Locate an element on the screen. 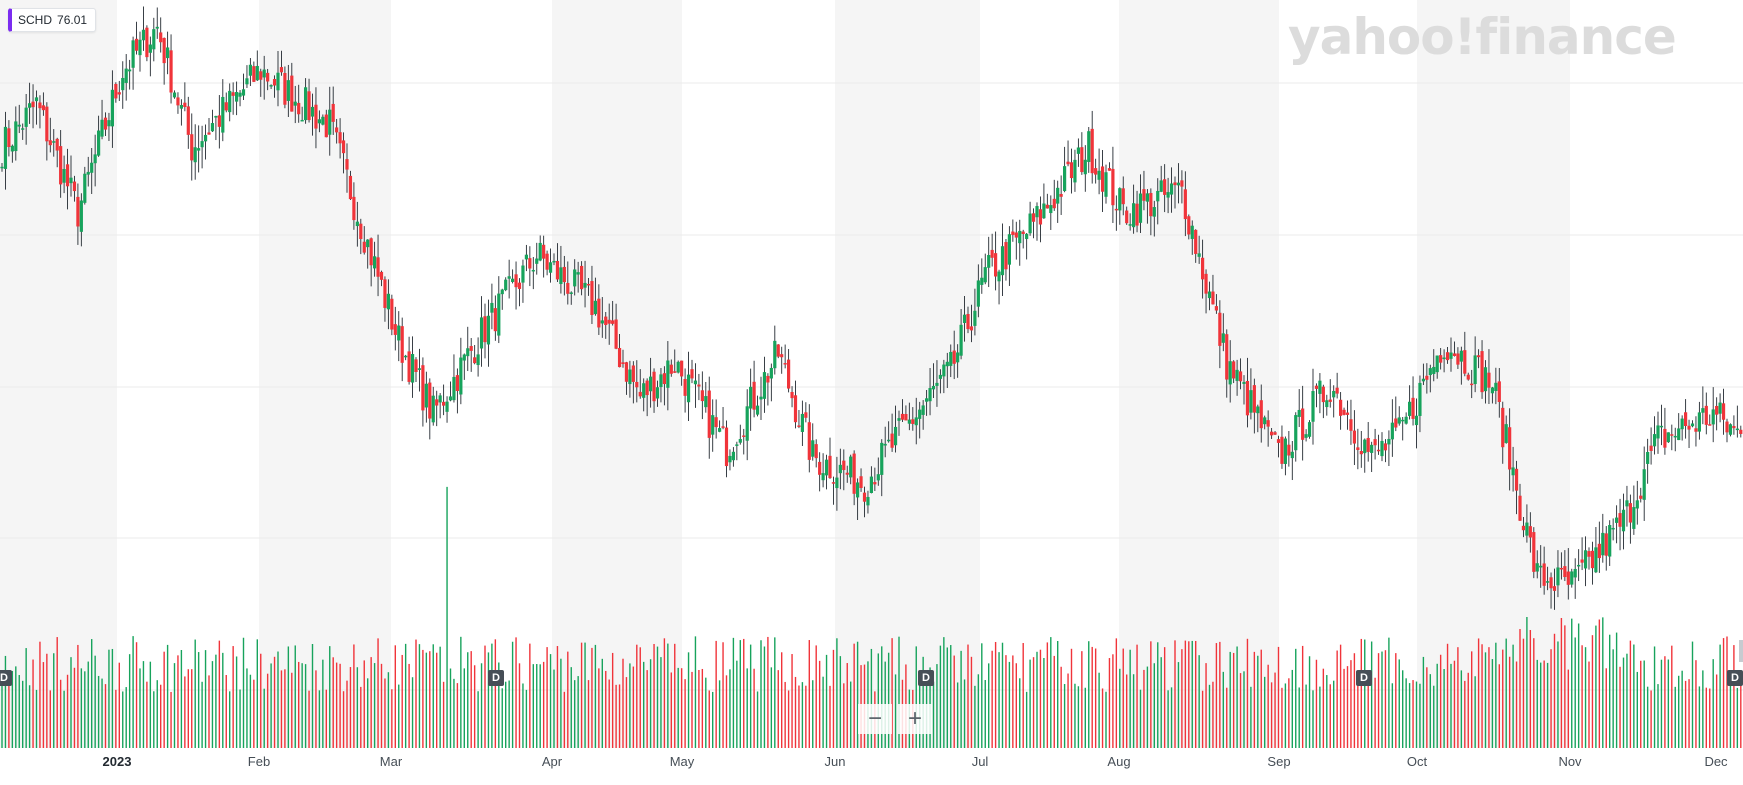  ticker-badge: SCHD 76.01 is located at coordinates (52, 20).